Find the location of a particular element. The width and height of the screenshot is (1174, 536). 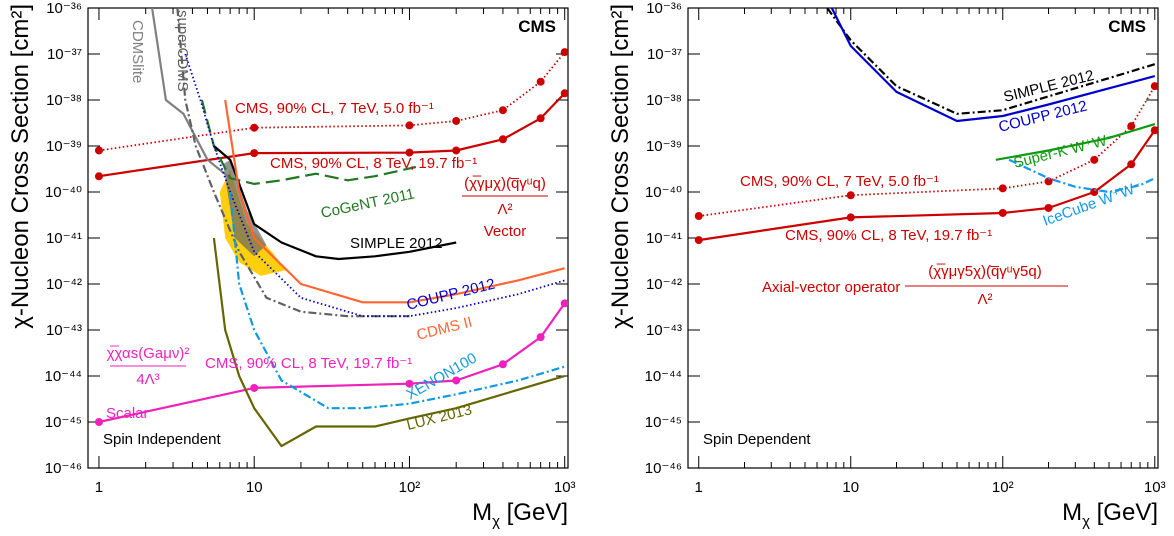

region-label: Spin Dependent is located at coordinates (757, 439).